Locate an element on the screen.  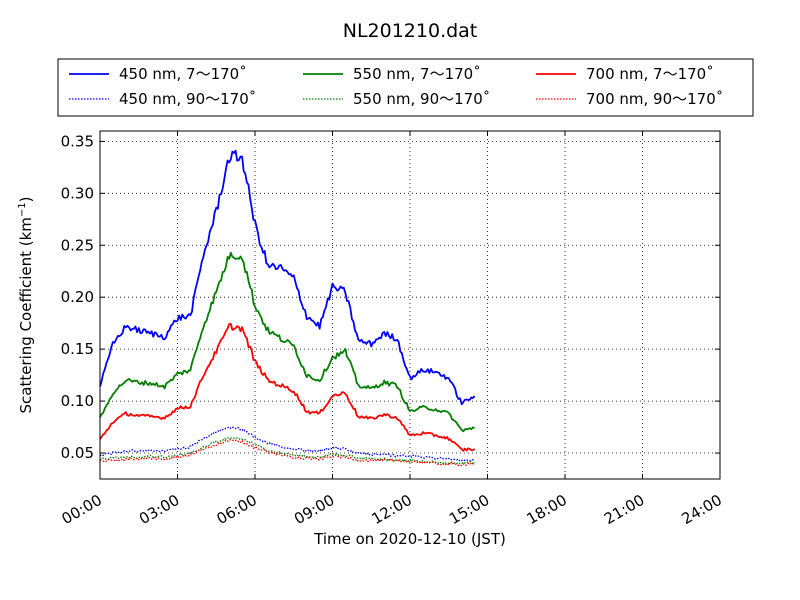
x-tick-label: 21:00 is located at coordinates (624, 509).